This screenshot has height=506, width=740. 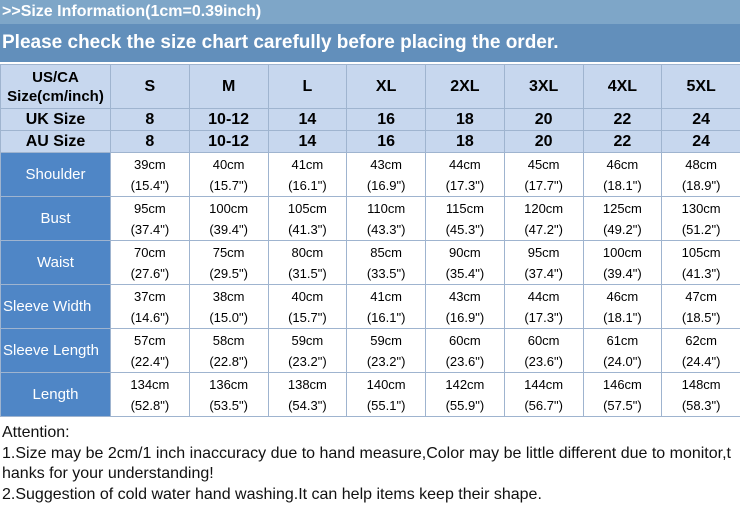 What do you see at coordinates (55, 306) in the screenshot?
I see `sleeve-width-label: Sleeve Width` at bounding box center [55, 306].